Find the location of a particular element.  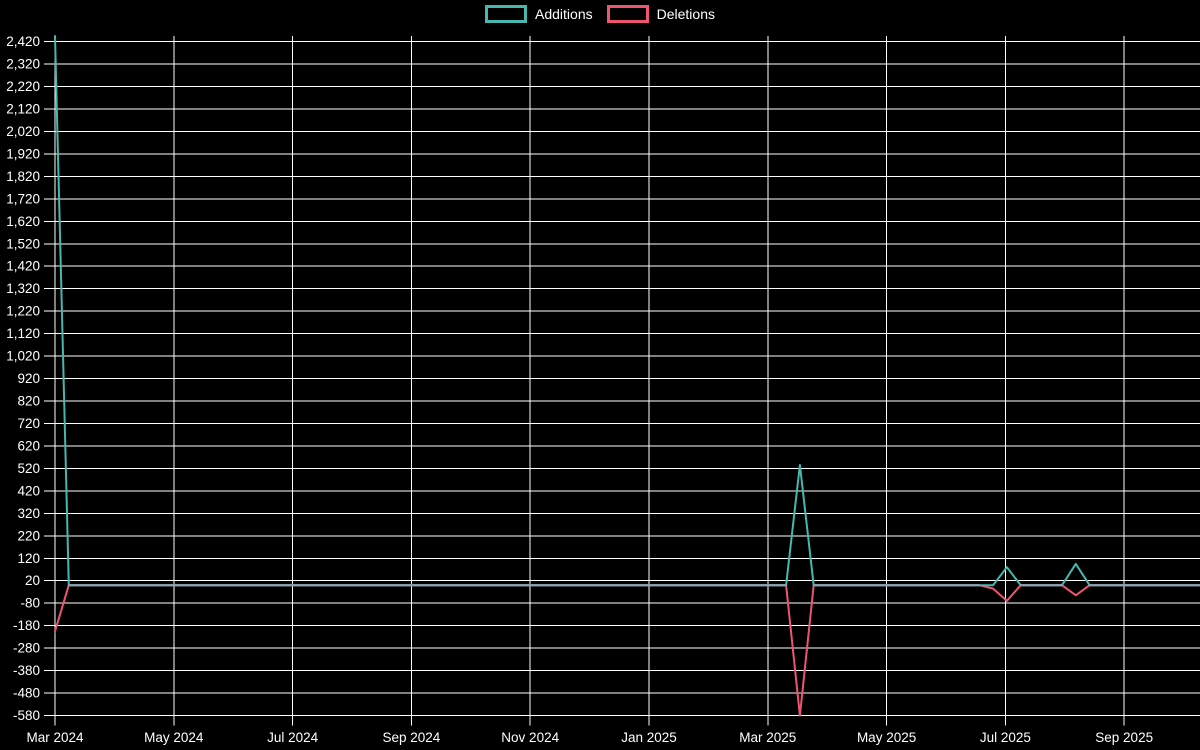

y-tick-label: 1,020 is located at coordinates (23, 356).